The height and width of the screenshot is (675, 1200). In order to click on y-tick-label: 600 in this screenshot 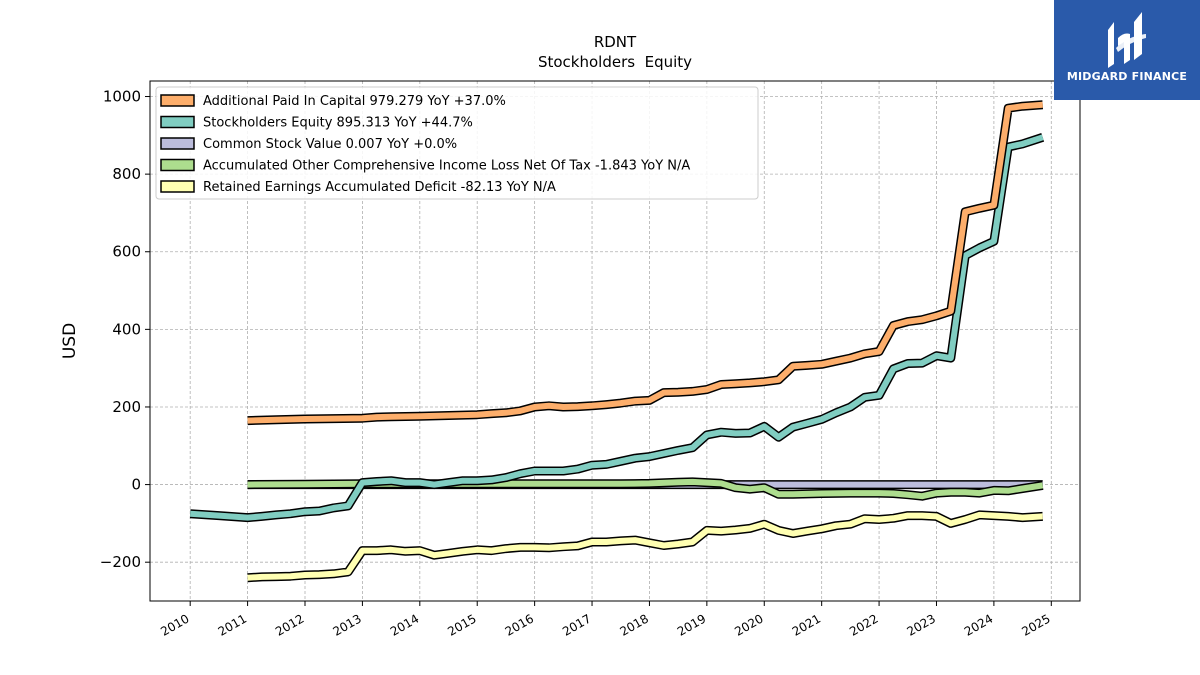, I will do `click(126, 252)`.